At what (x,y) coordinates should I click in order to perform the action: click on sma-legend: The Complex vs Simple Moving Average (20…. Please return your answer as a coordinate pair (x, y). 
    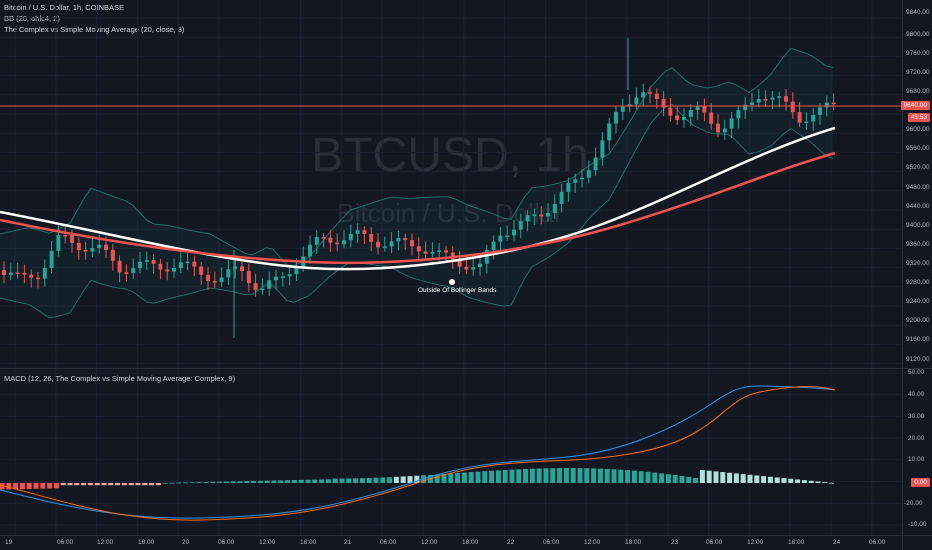
    Looking at the image, I should click on (94, 29).